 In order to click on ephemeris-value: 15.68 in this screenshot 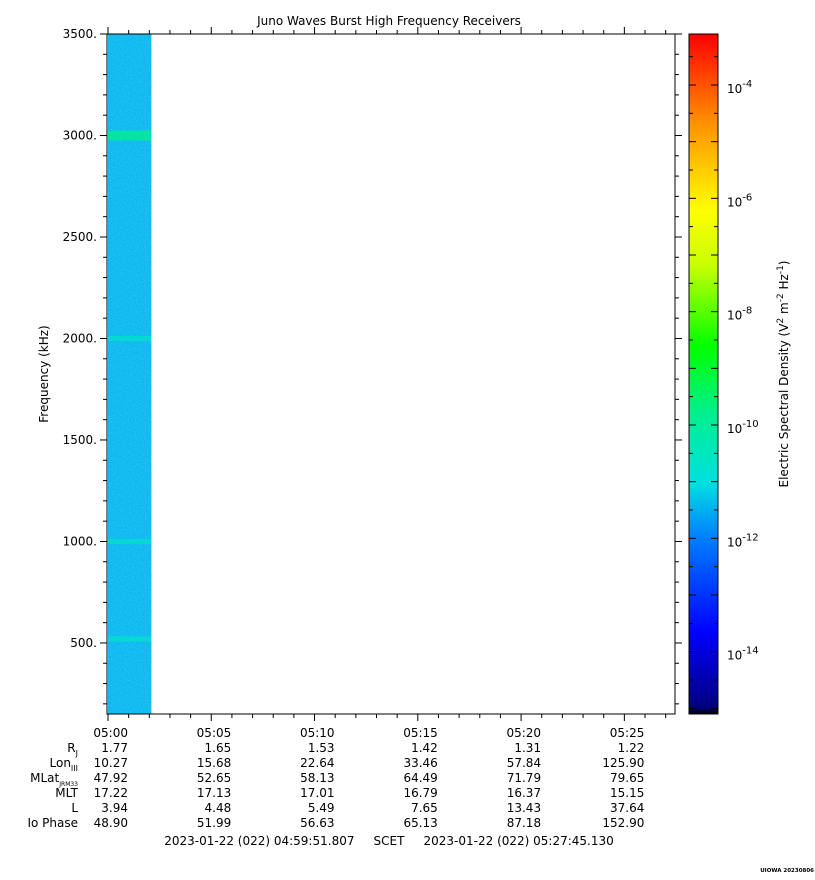, I will do `click(214, 763)`.